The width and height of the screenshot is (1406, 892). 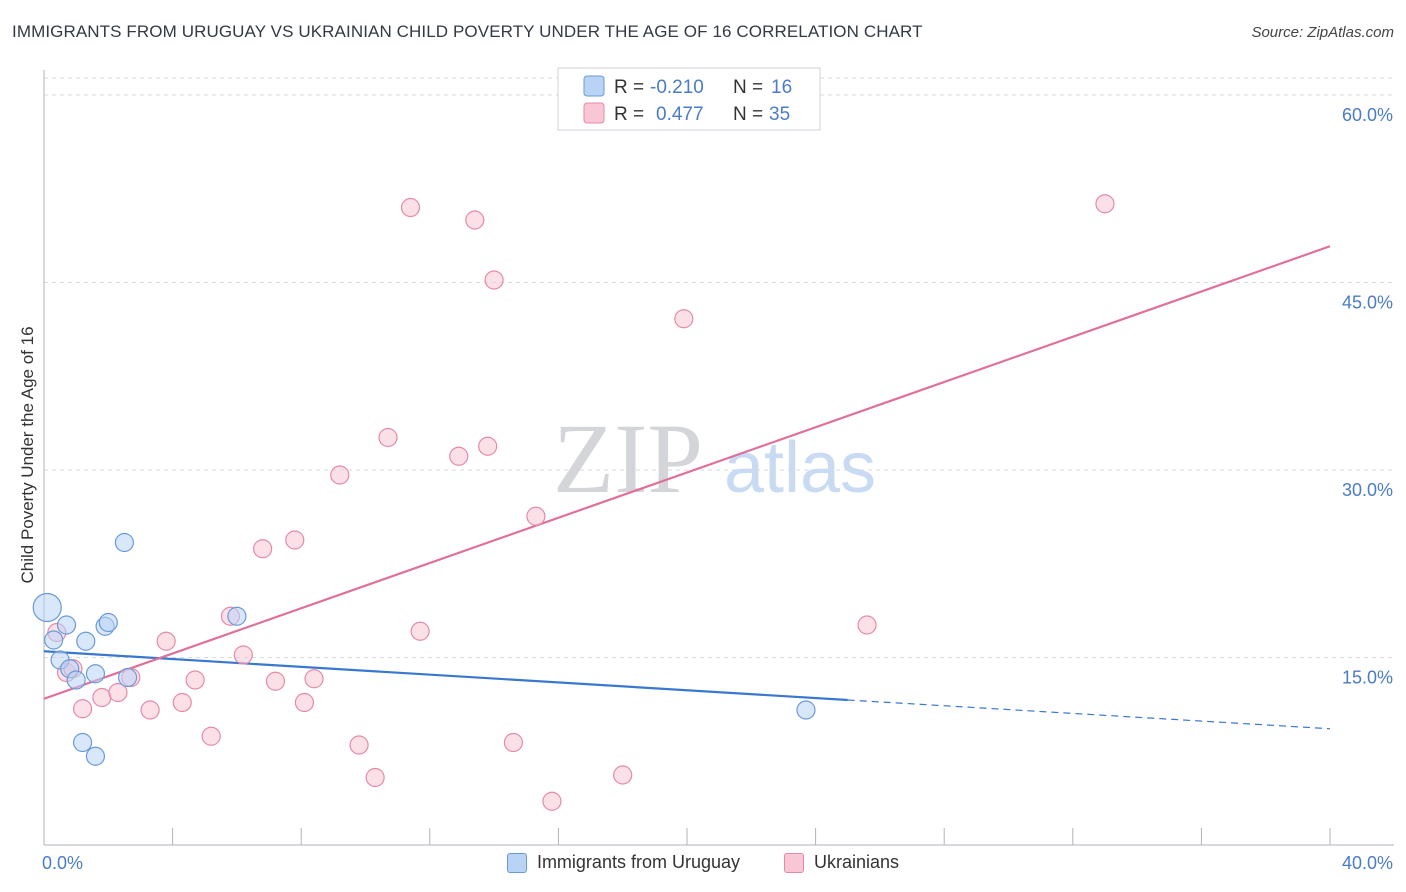 I want to click on x-tick-label: 0.0%, so click(x=62, y=863).